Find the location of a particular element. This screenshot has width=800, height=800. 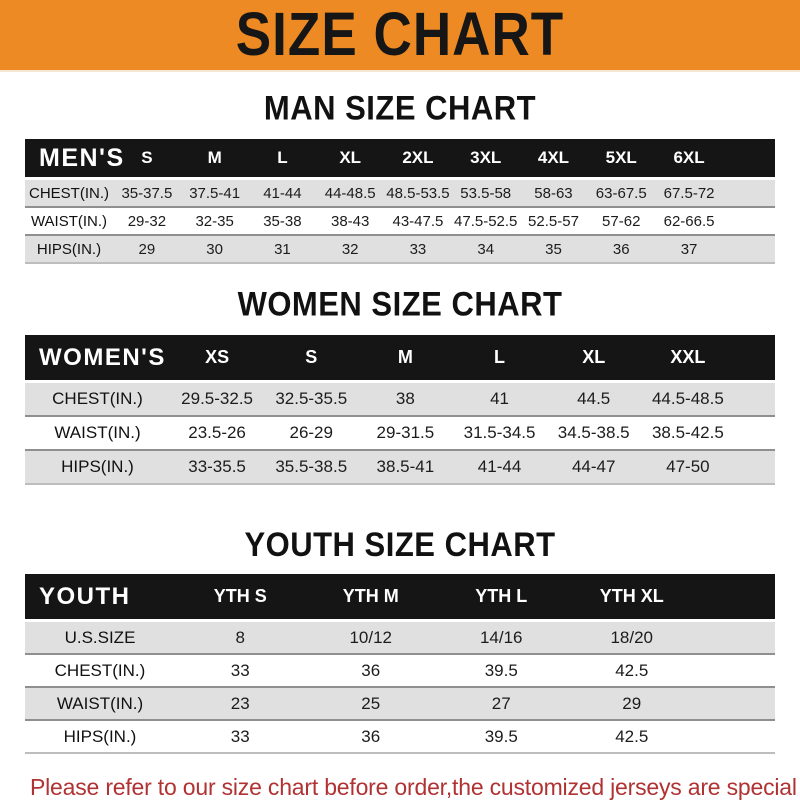

size-column-header: 6XL is located at coordinates (689, 157).